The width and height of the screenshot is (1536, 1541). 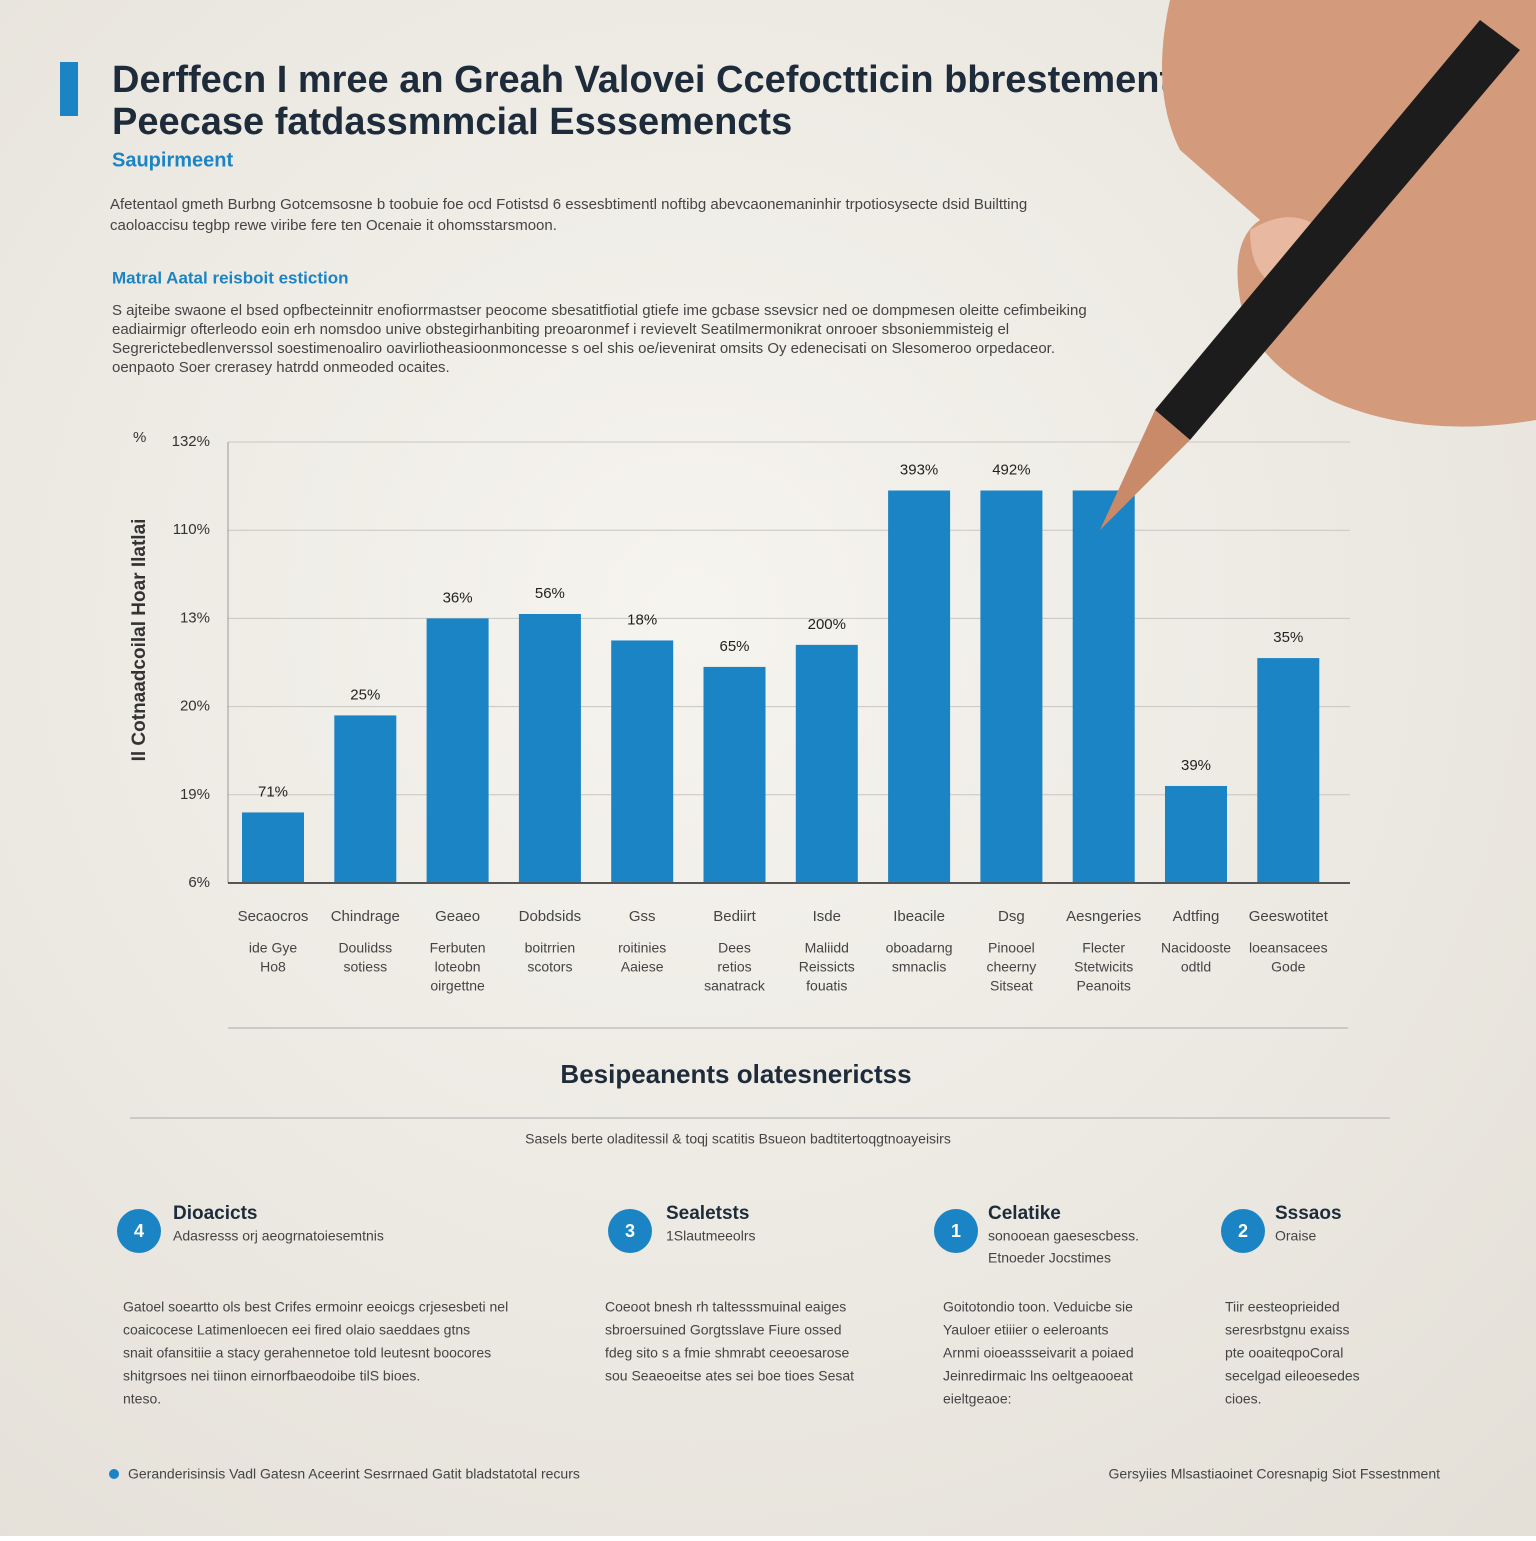 What do you see at coordinates (1011, 967) in the screenshot?
I see `x-tick-label: cheerny` at bounding box center [1011, 967].